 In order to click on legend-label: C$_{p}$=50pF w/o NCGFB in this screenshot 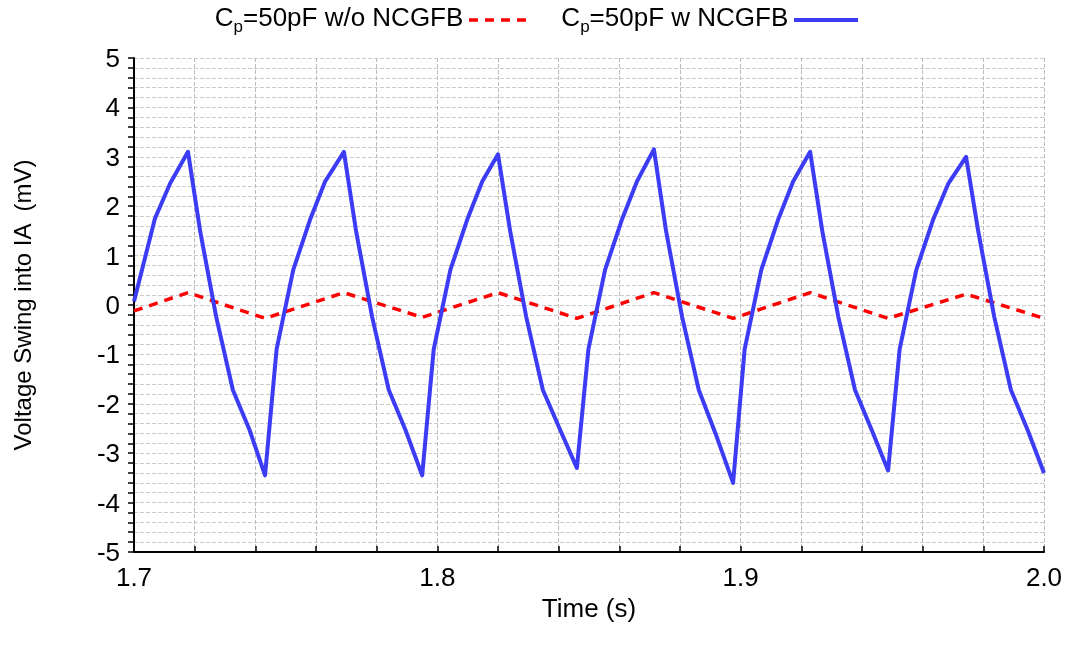, I will do `click(339, 20)`.